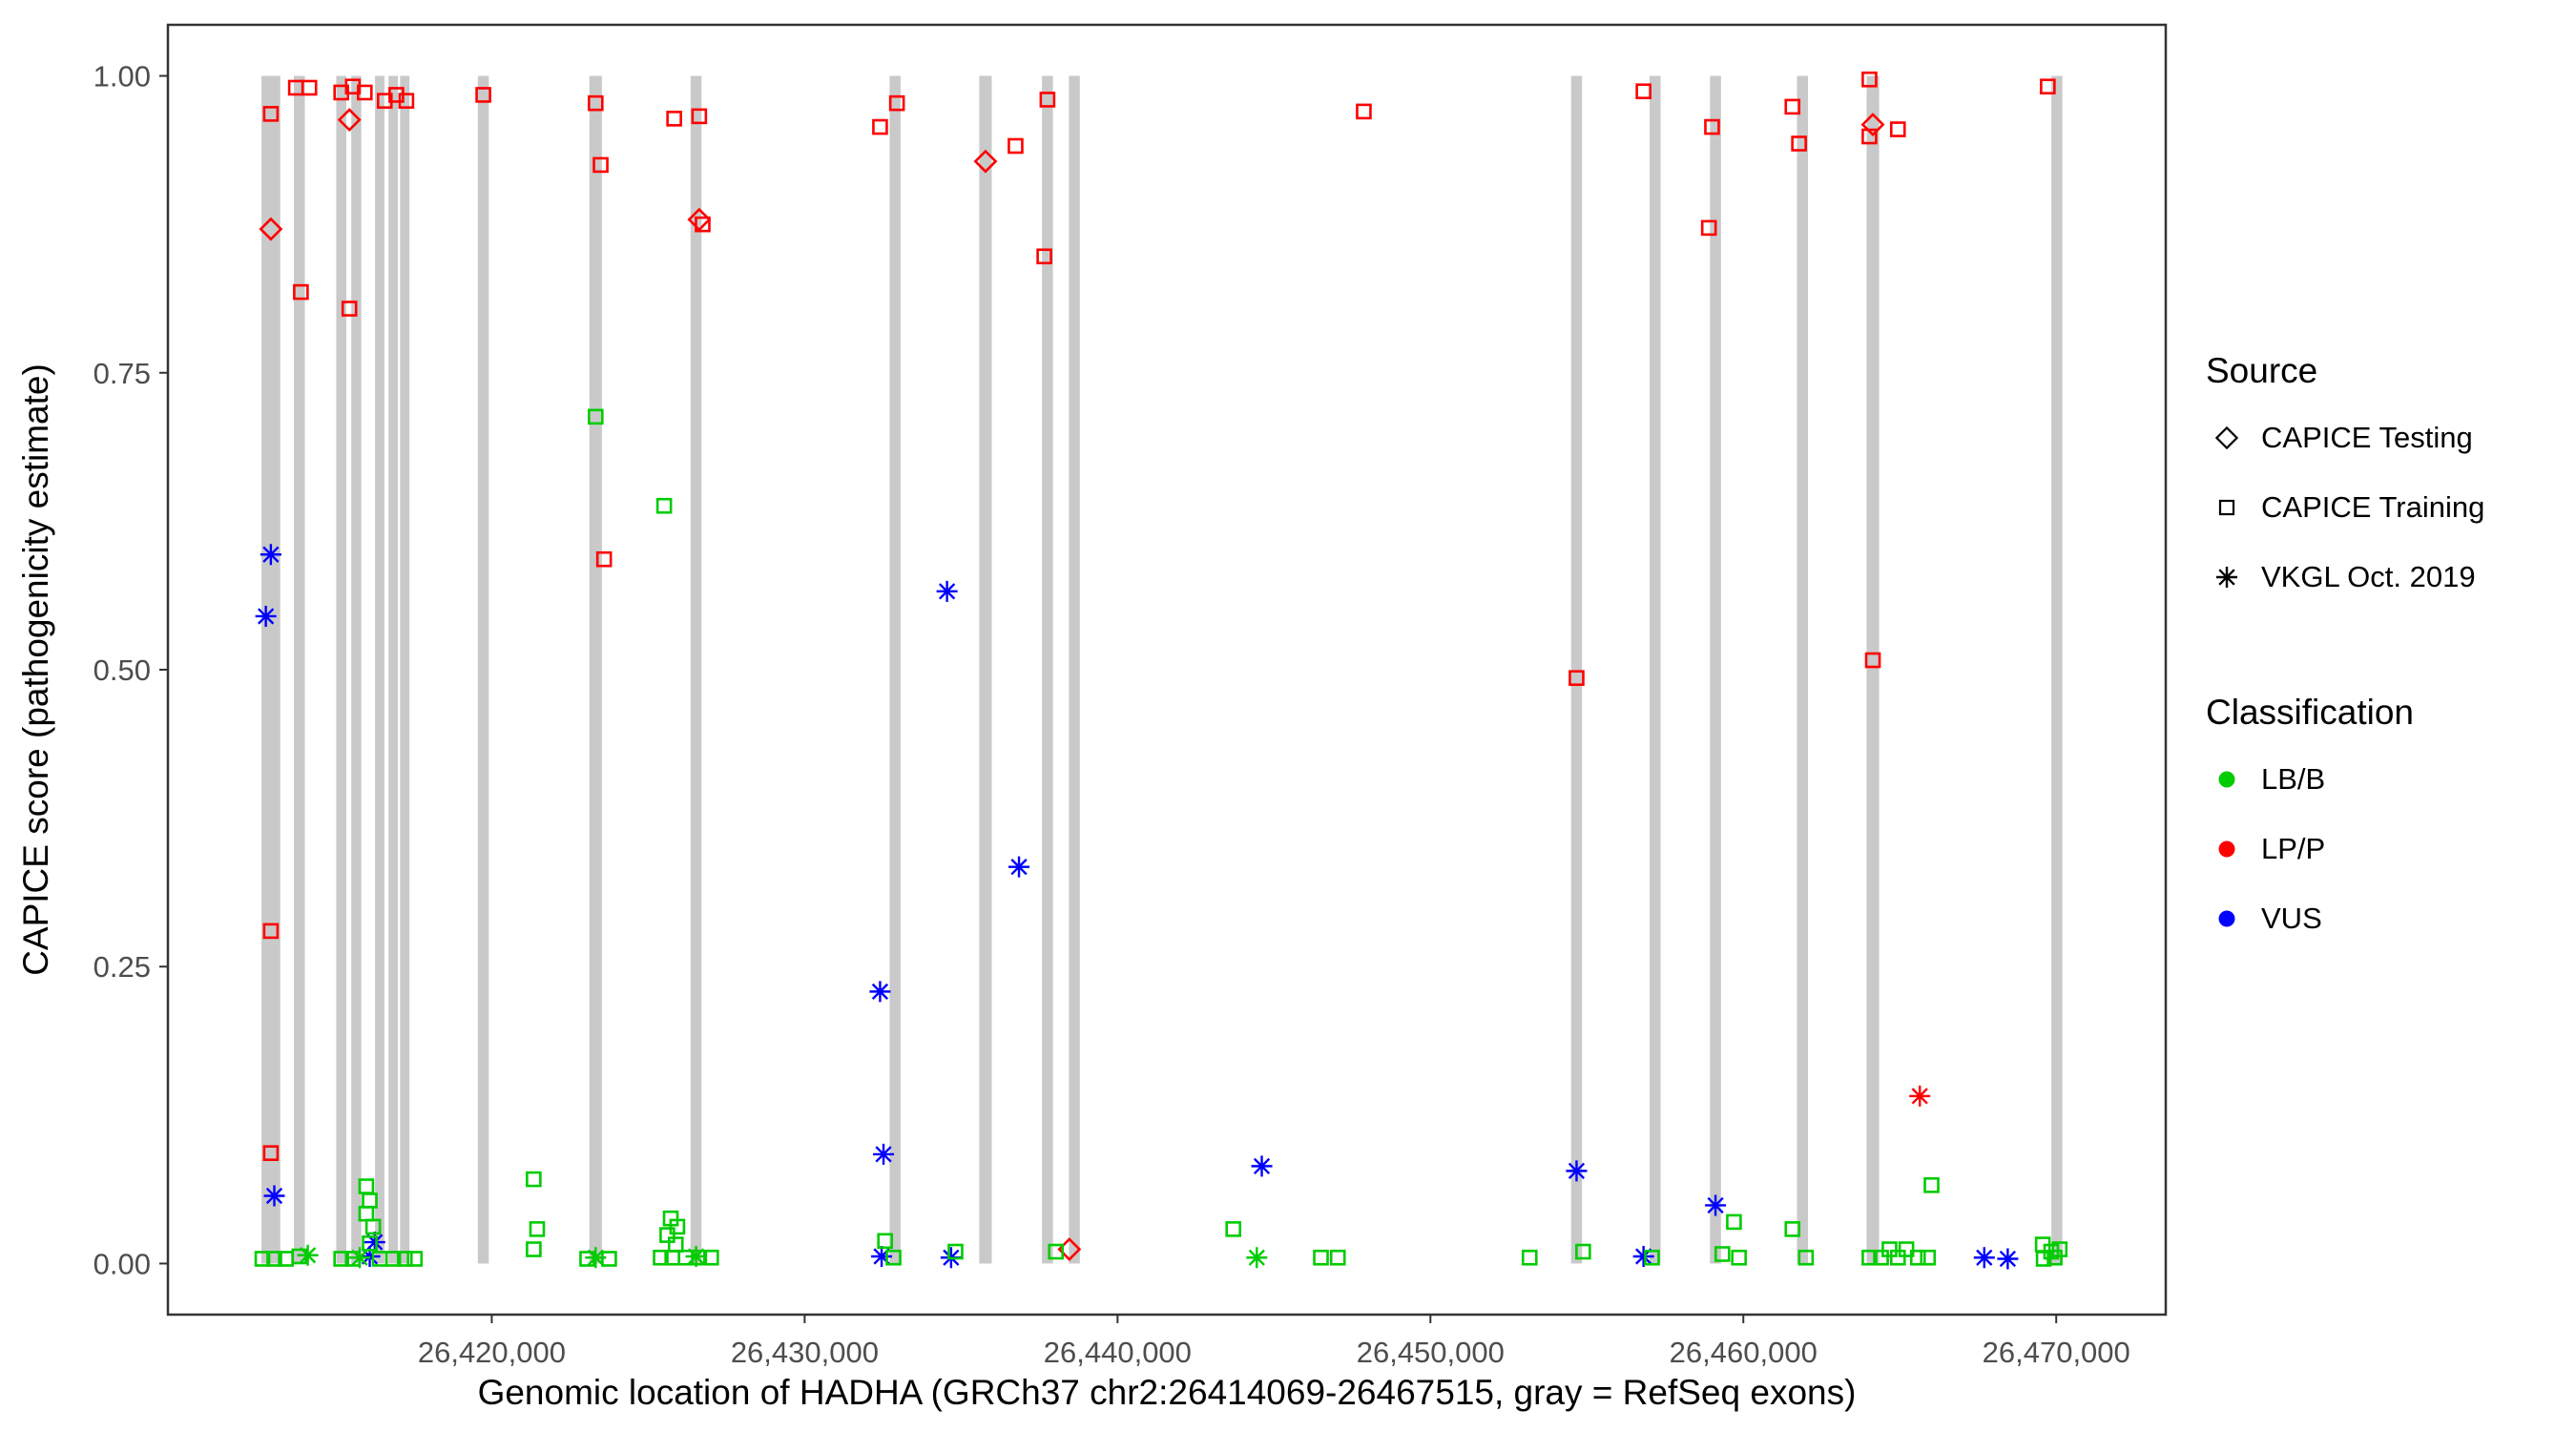 This screenshot has height=1431, width=2576. Describe the element at coordinates (2226, 849) in the screenshot. I see `red-dot-icon` at that location.